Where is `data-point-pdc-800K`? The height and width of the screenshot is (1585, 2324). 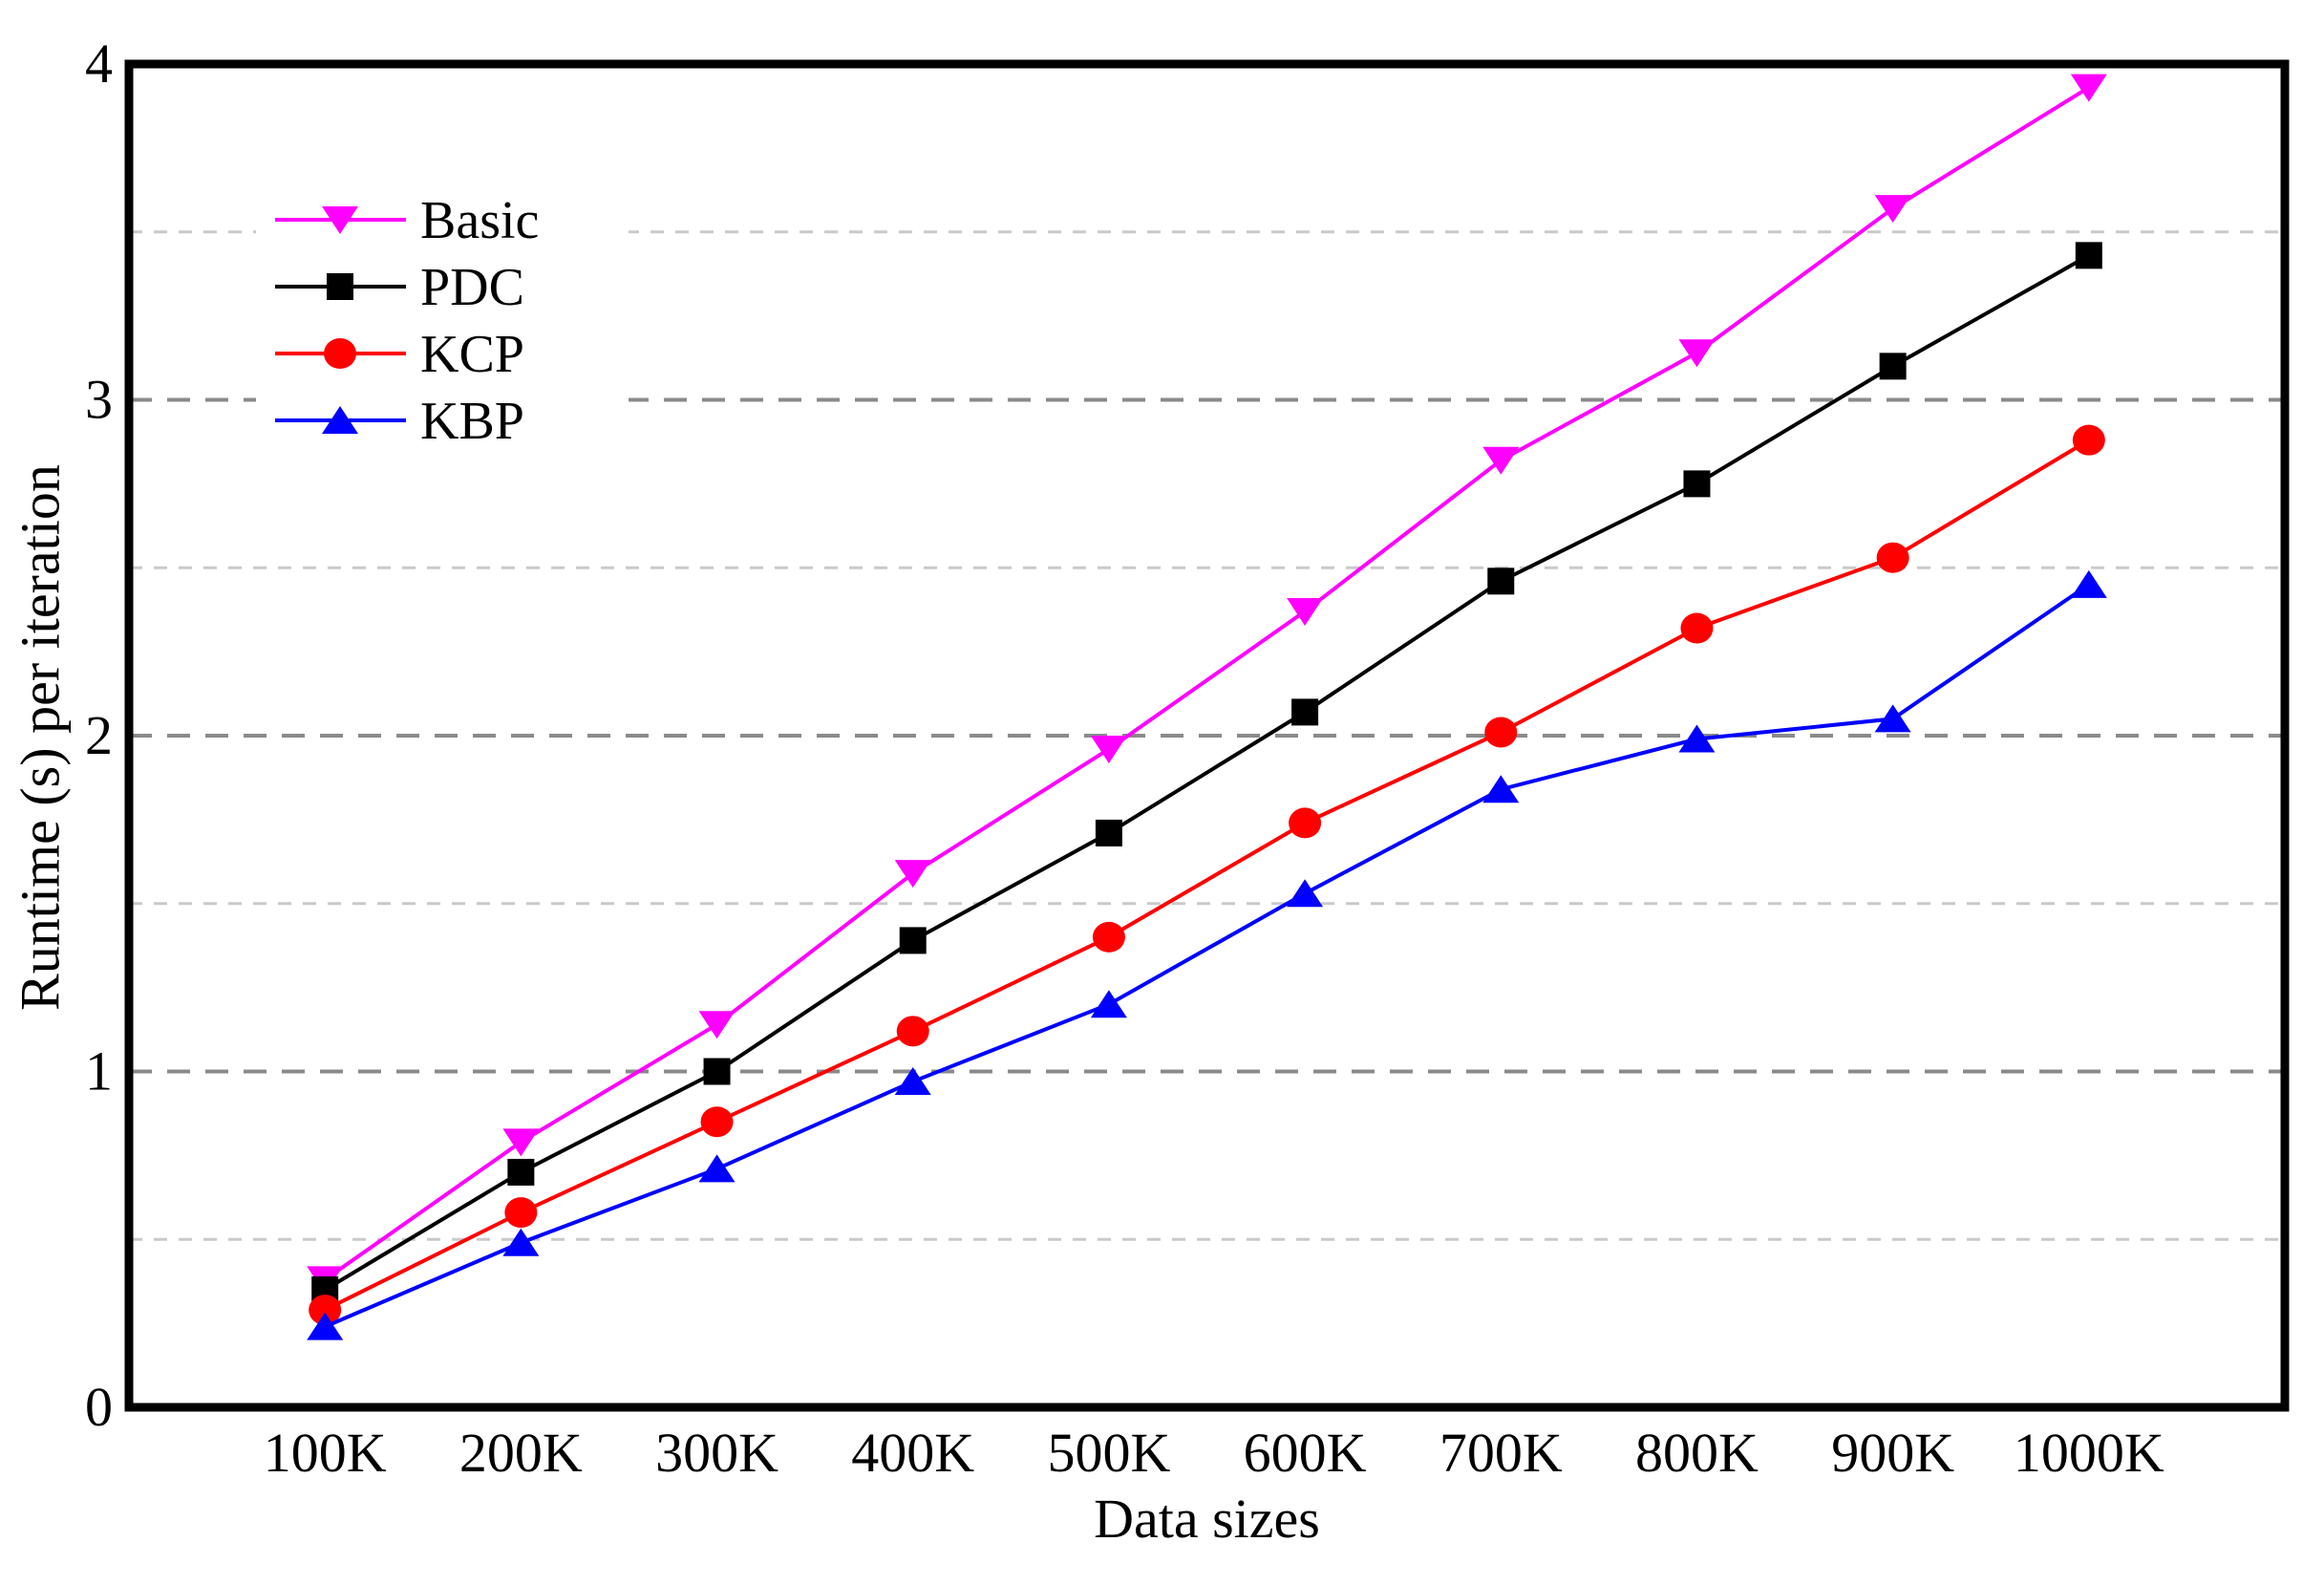 data-point-pdc-800K is located at coordinates (1697, 484).